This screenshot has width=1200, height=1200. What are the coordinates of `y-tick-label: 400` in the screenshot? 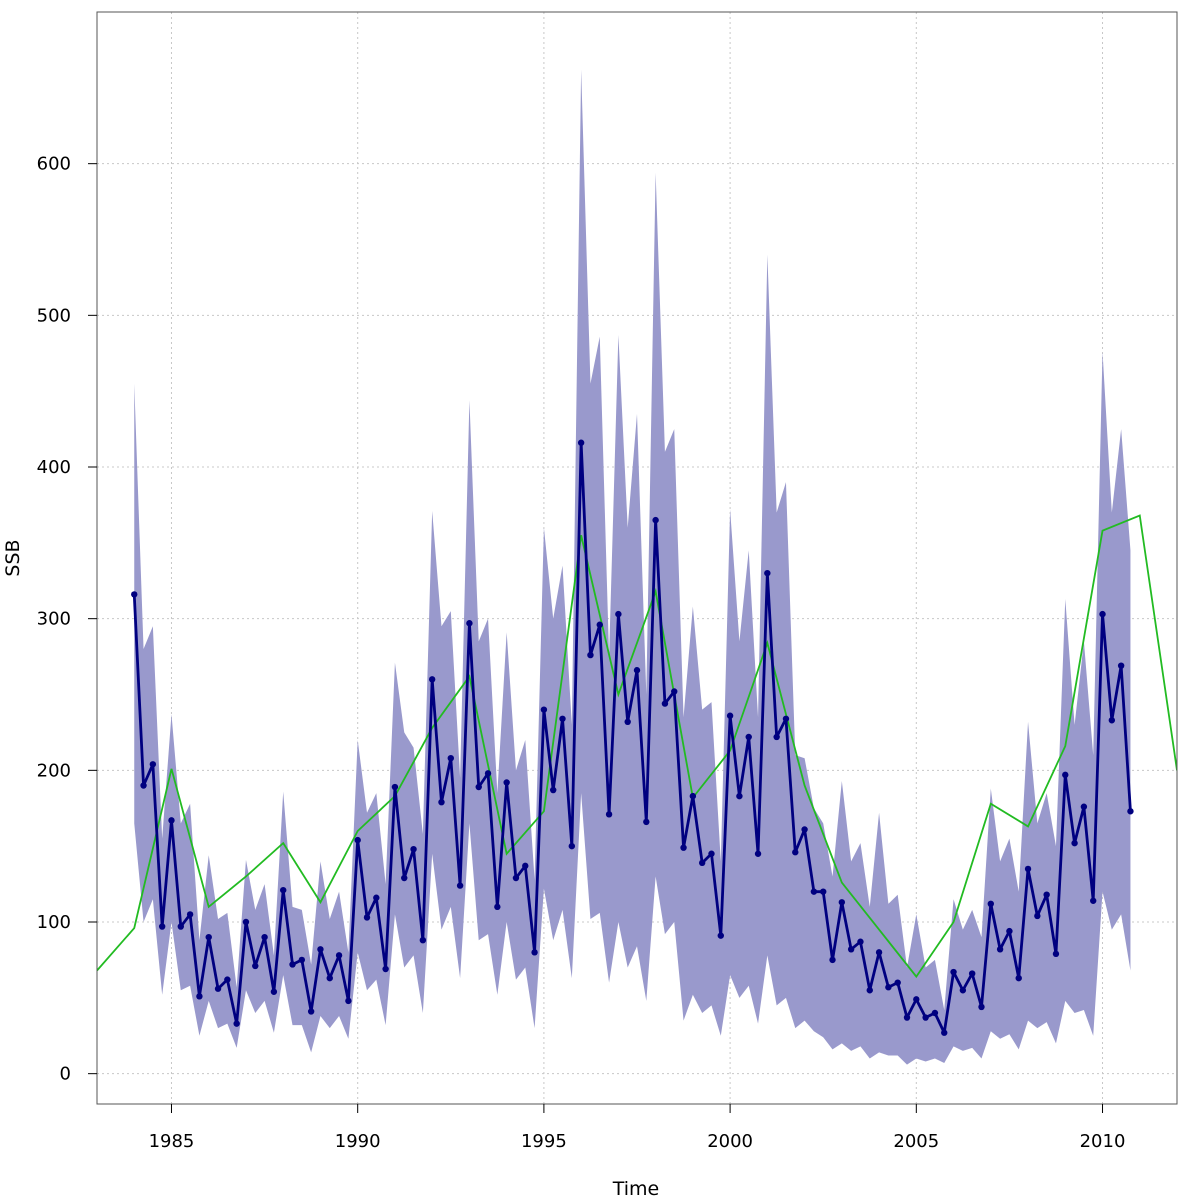 It's located at (54, 467).